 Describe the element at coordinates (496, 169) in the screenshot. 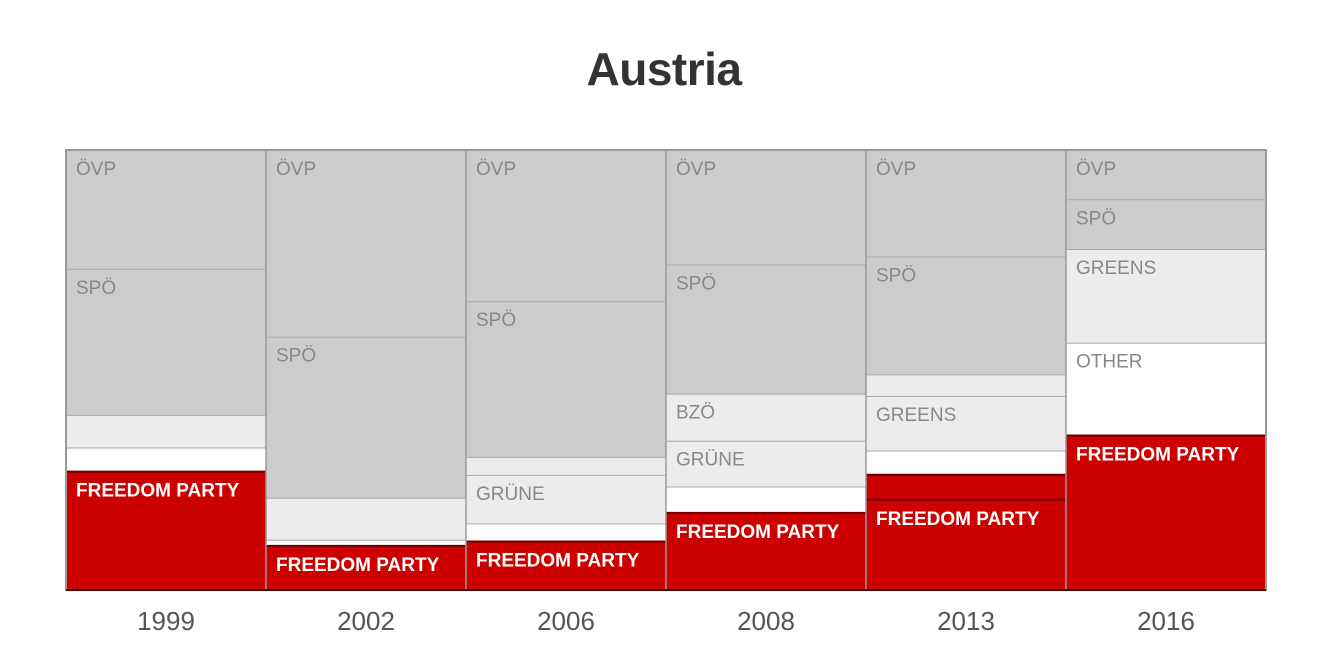

I see `party-label-2006-5: ÖVP` at that location.